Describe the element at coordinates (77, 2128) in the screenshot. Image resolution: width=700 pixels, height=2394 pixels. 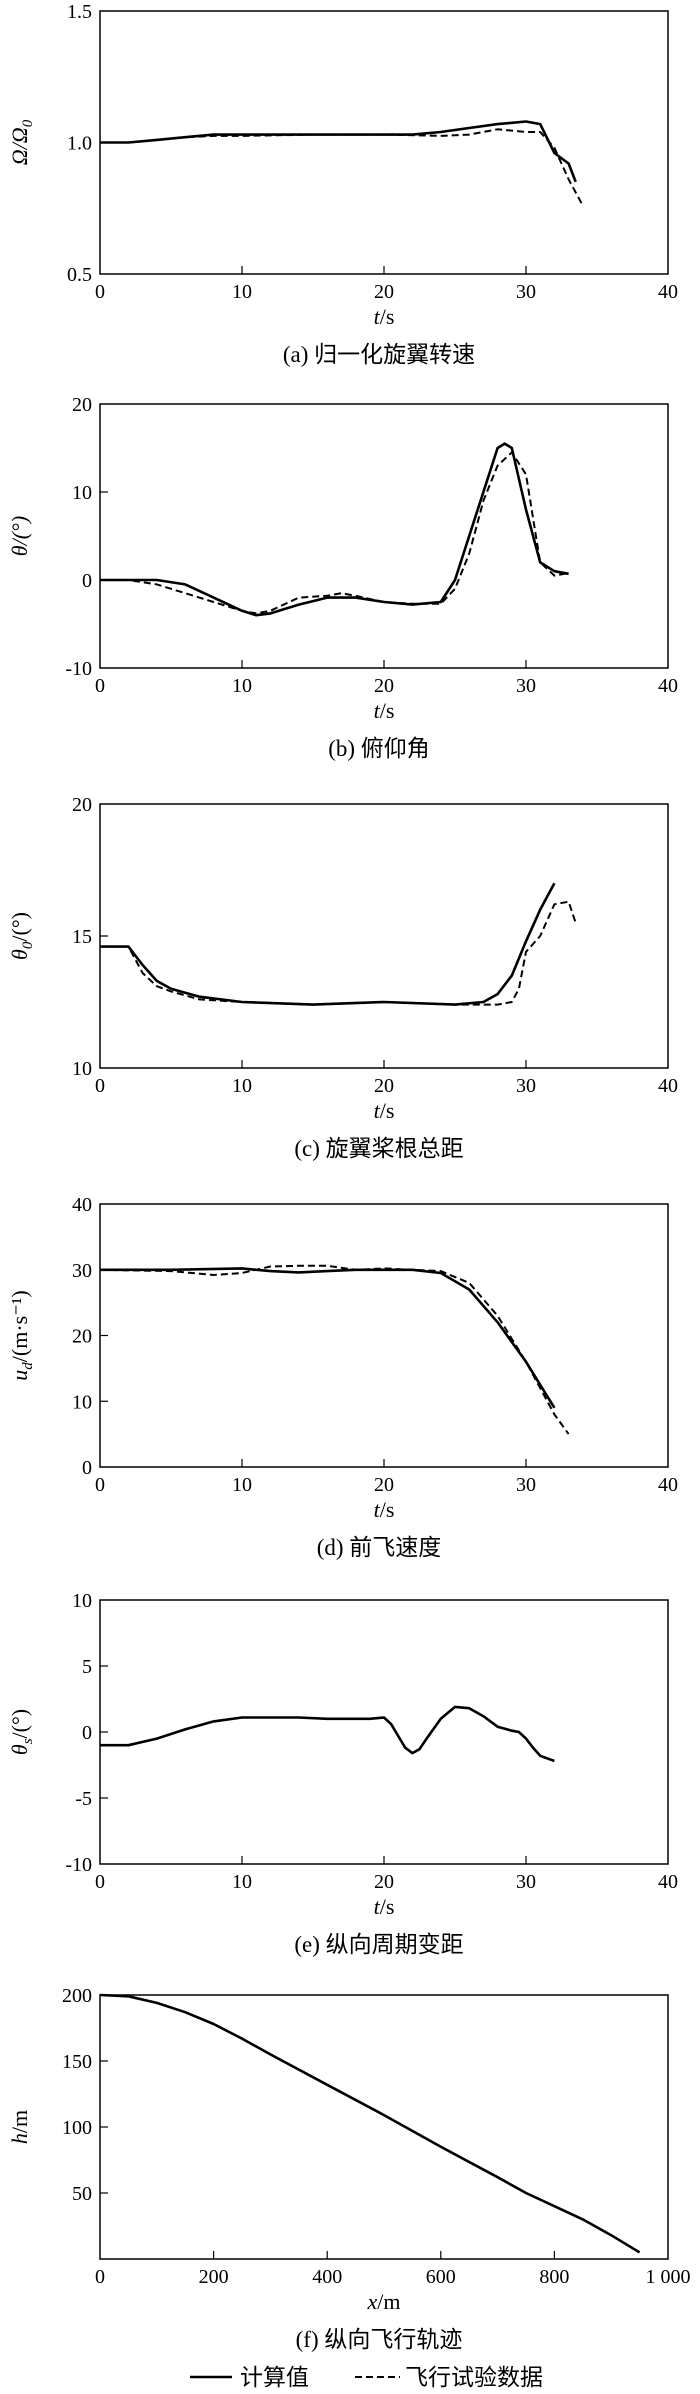
I see `y-tick-label: 100` at that location.